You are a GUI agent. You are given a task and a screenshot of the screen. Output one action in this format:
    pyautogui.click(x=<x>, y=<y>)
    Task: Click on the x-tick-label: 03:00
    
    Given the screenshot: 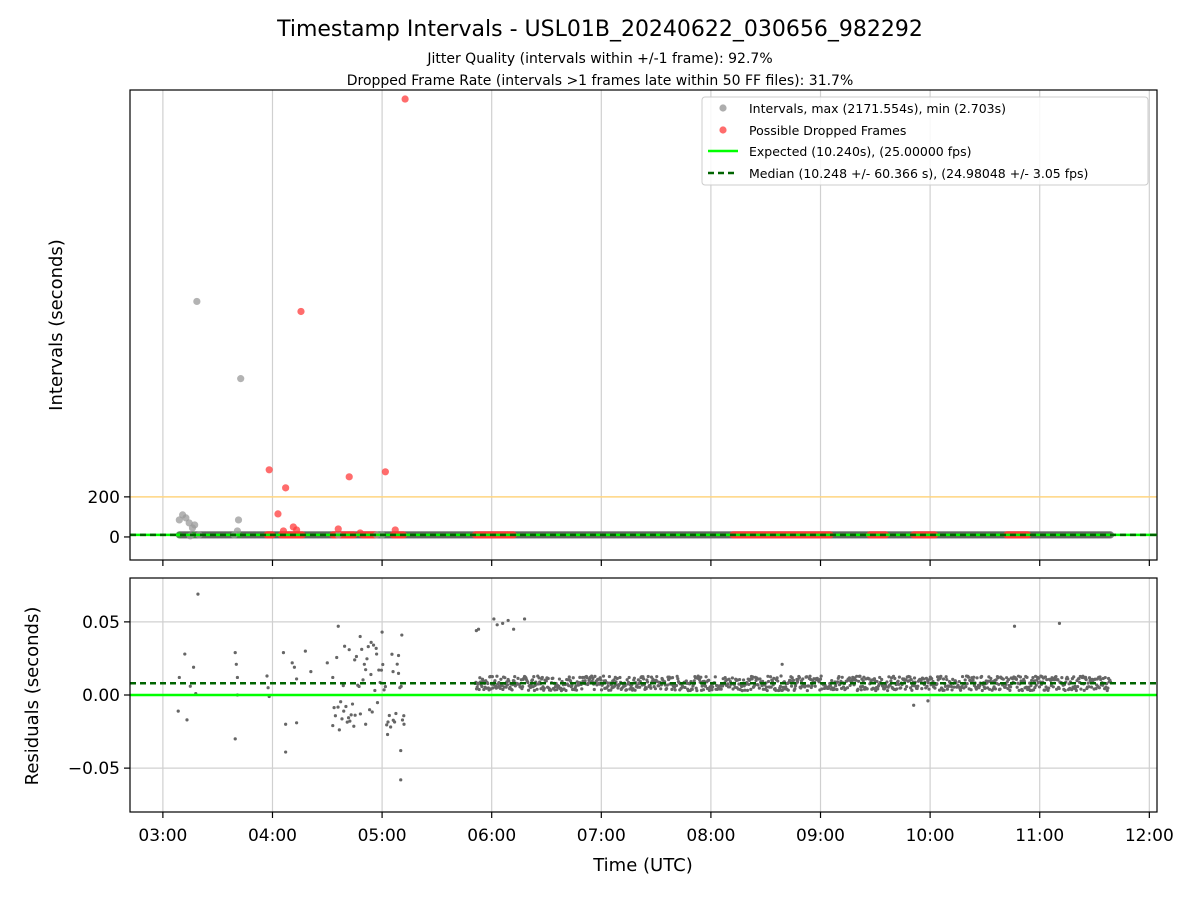 What is the action you would take?
    pyautogui.click(x=162, y=836)
    